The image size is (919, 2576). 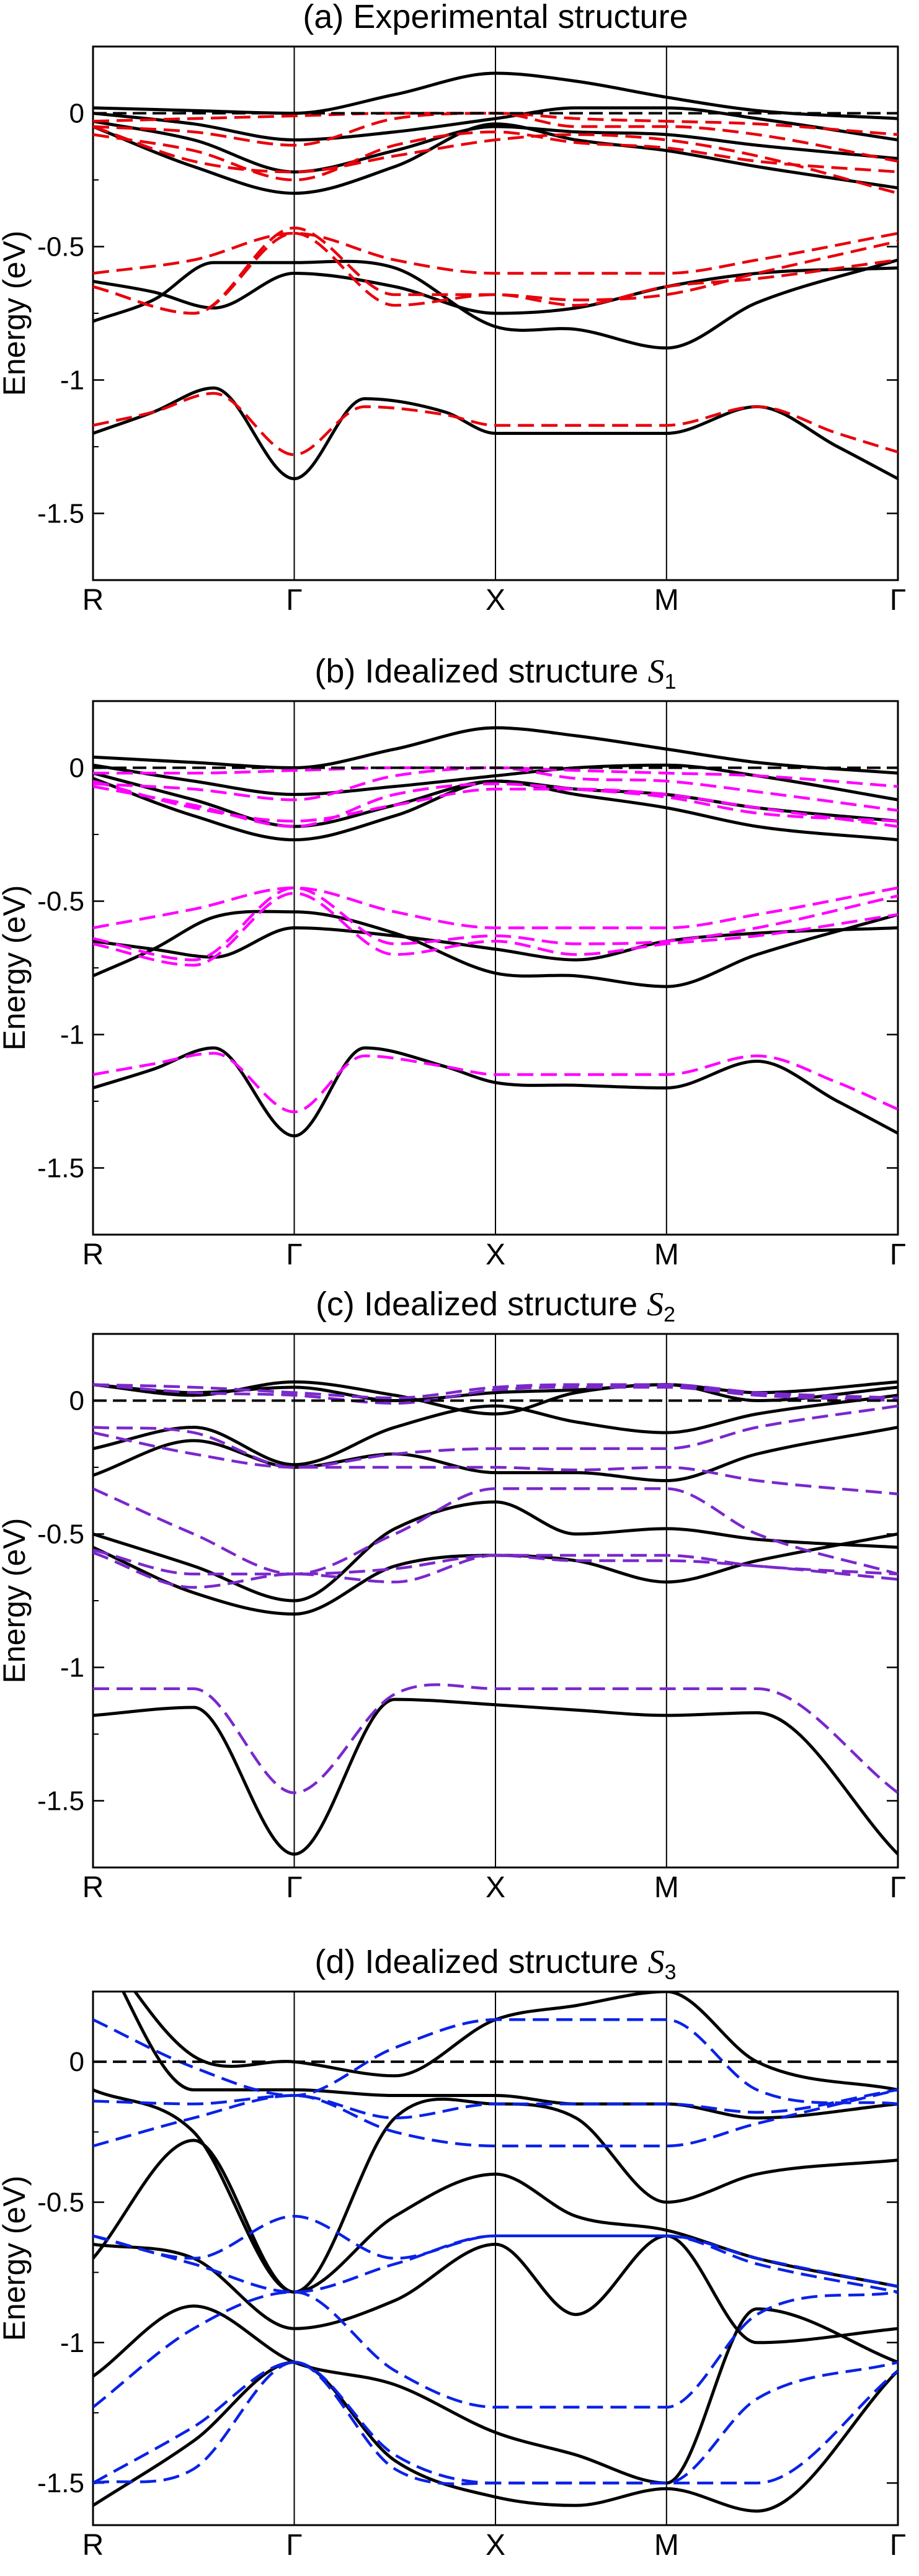 I want to click on panel-title: (a) Experimental structure, so click(x=495, y=17).